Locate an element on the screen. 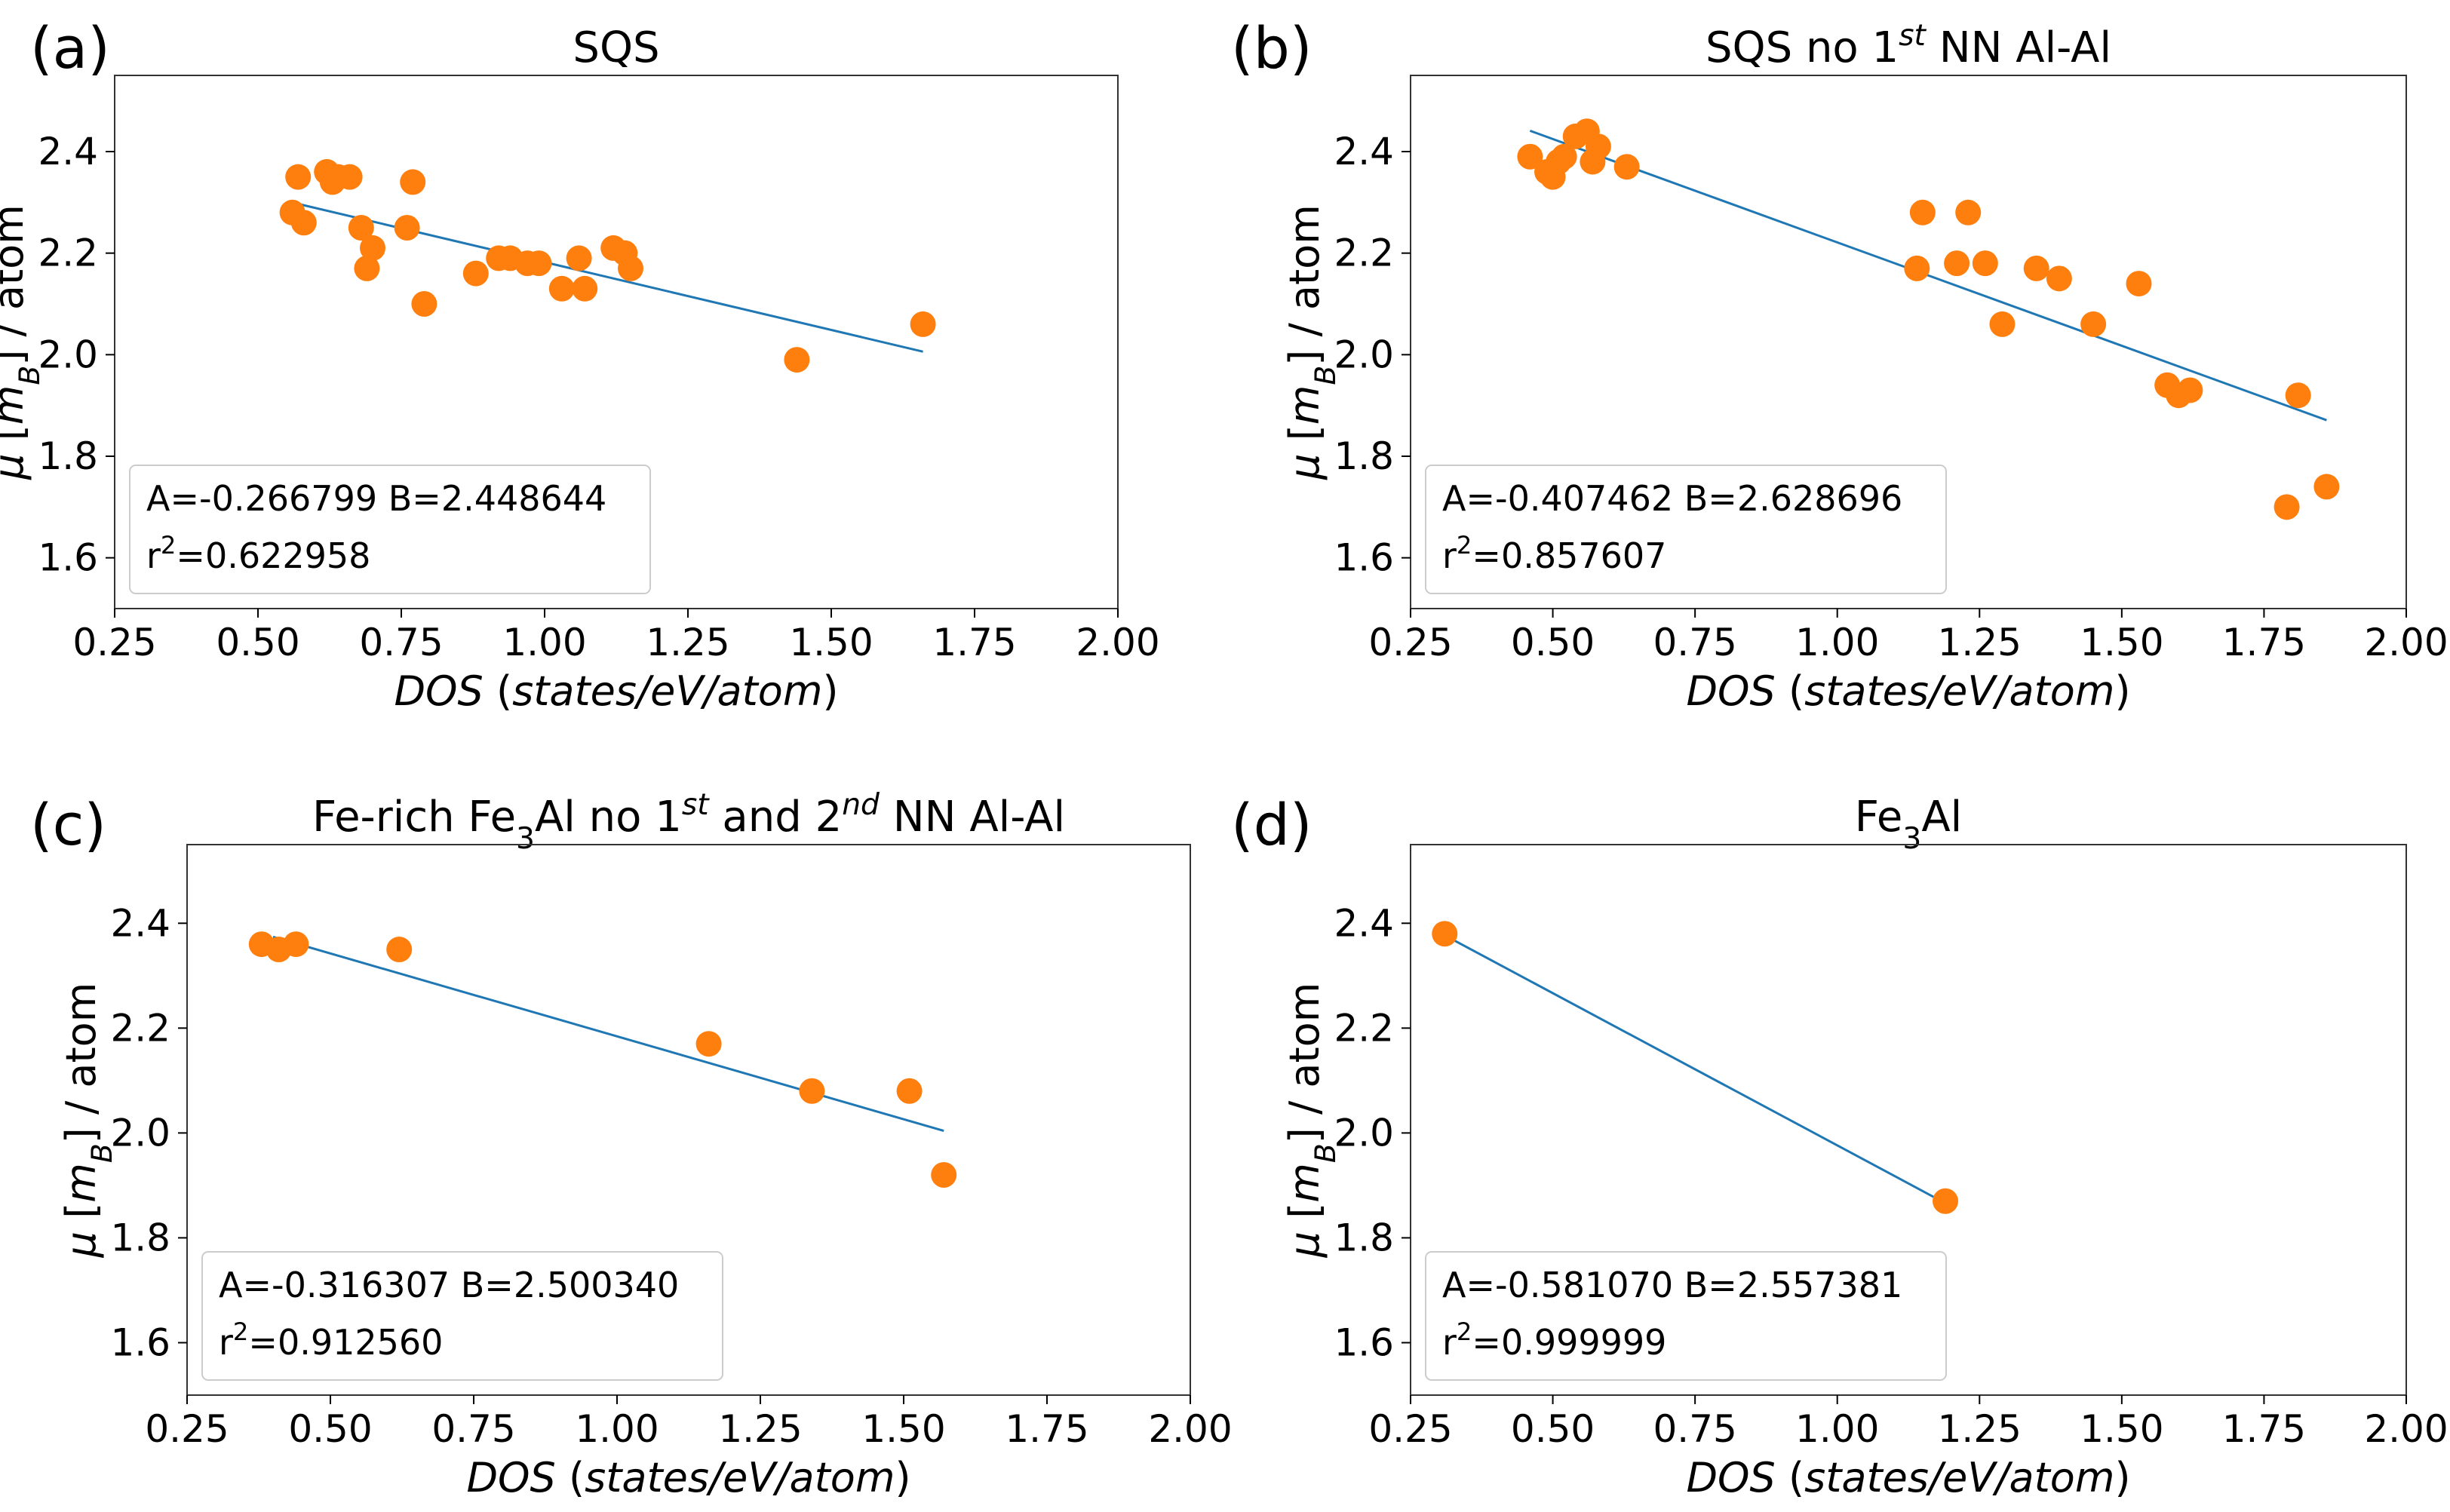  text-part: Al no 1 is located at coordinates (608, 817).